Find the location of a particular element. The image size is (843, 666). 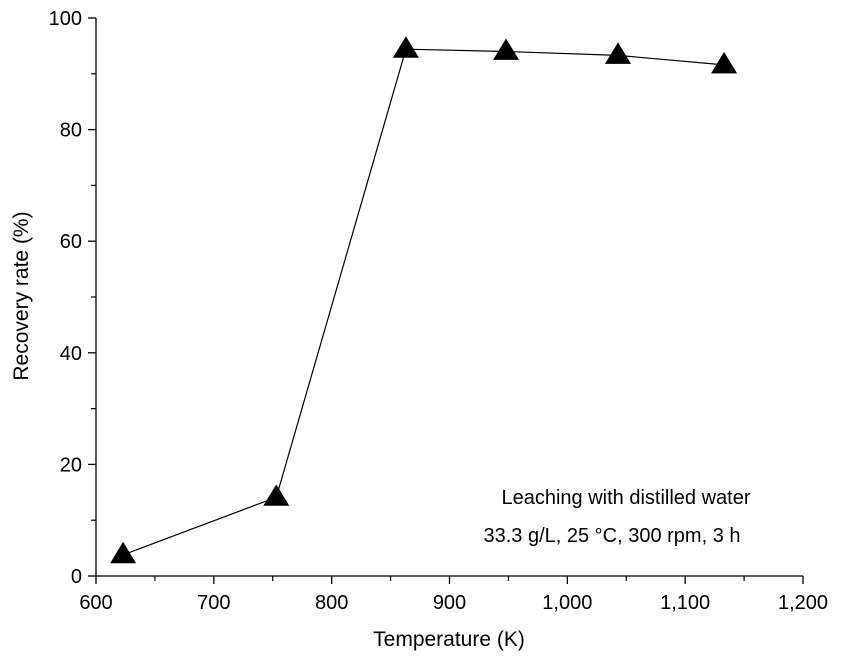

x-tick-label: 1,200 is located at coordinates (803, 603).